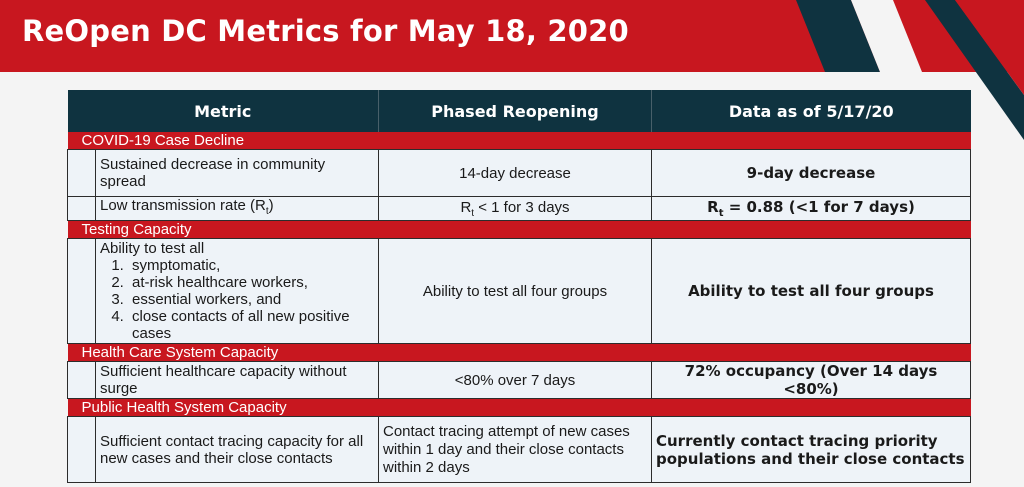 This screenshot has height=487, width=1024. I want to click on phased-cell: Ability to test all four groups, so click(515, 291).